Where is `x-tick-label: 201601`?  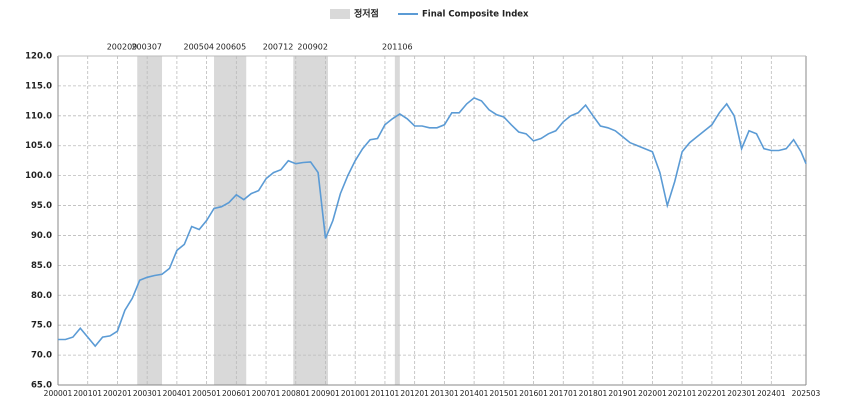 x-tick-label: 201601 is located at coordinates (533, 393).